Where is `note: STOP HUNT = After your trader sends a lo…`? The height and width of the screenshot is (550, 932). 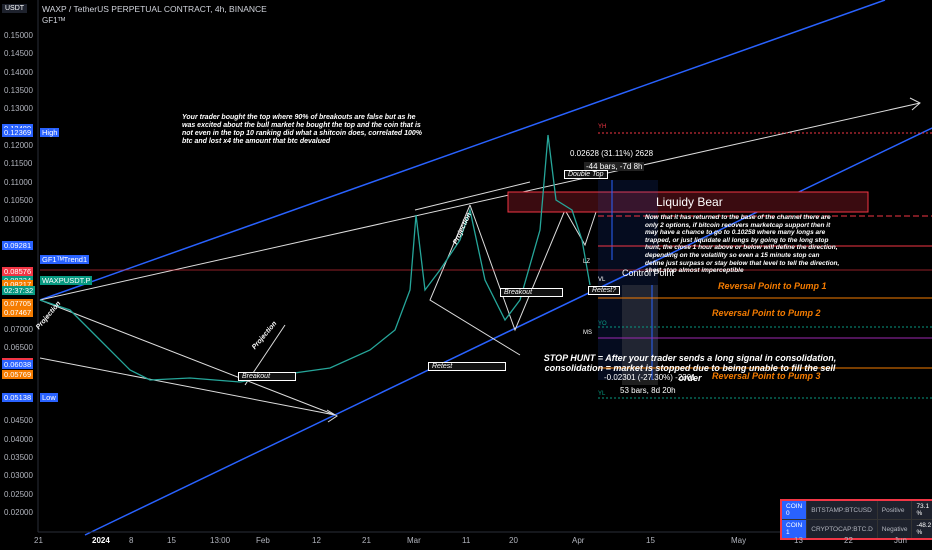
note: STOP HUNT = After your trader sends a lo… is located at coordinates (690, 368).